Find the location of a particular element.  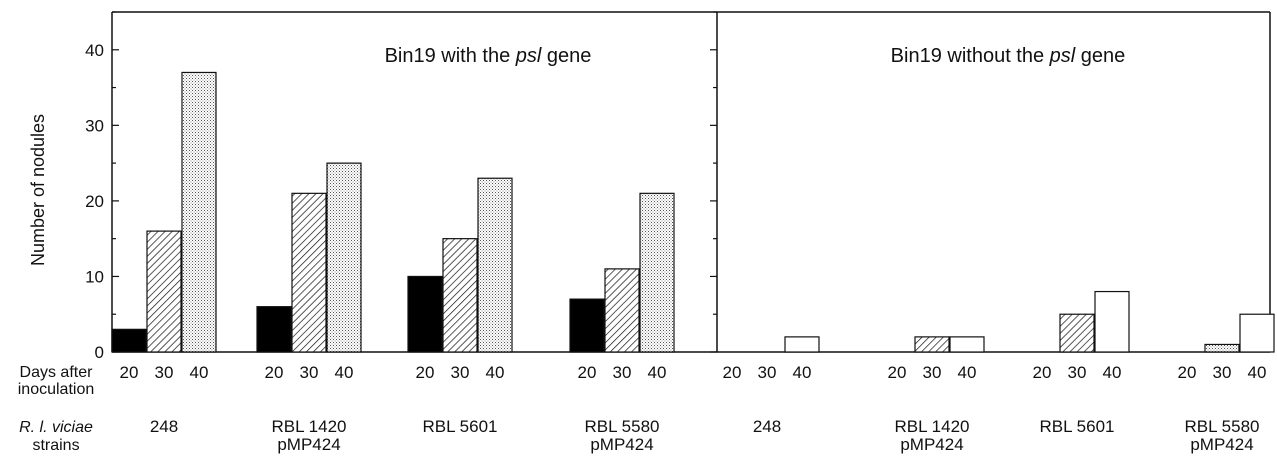

y-tick-label: 30 is located at coordinates (94, 125).